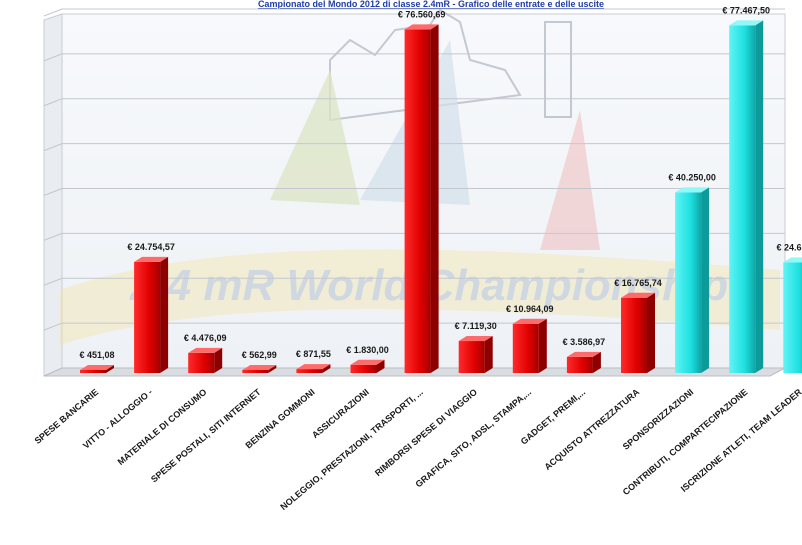 Image resolution: width=802 pixels, height=545 pixels. Describe the element at coordinates (426, 432) in the screenshot. I see `category-label: RIMBORSI SPESE DI VIAGGIO` at that location.